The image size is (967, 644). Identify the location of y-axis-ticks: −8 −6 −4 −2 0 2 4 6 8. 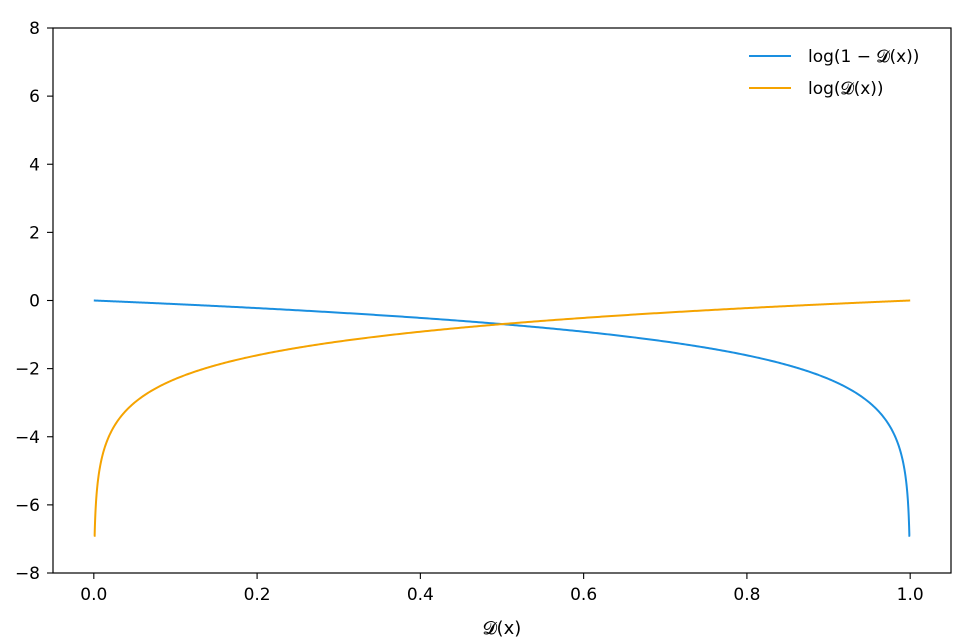
(34, 301).